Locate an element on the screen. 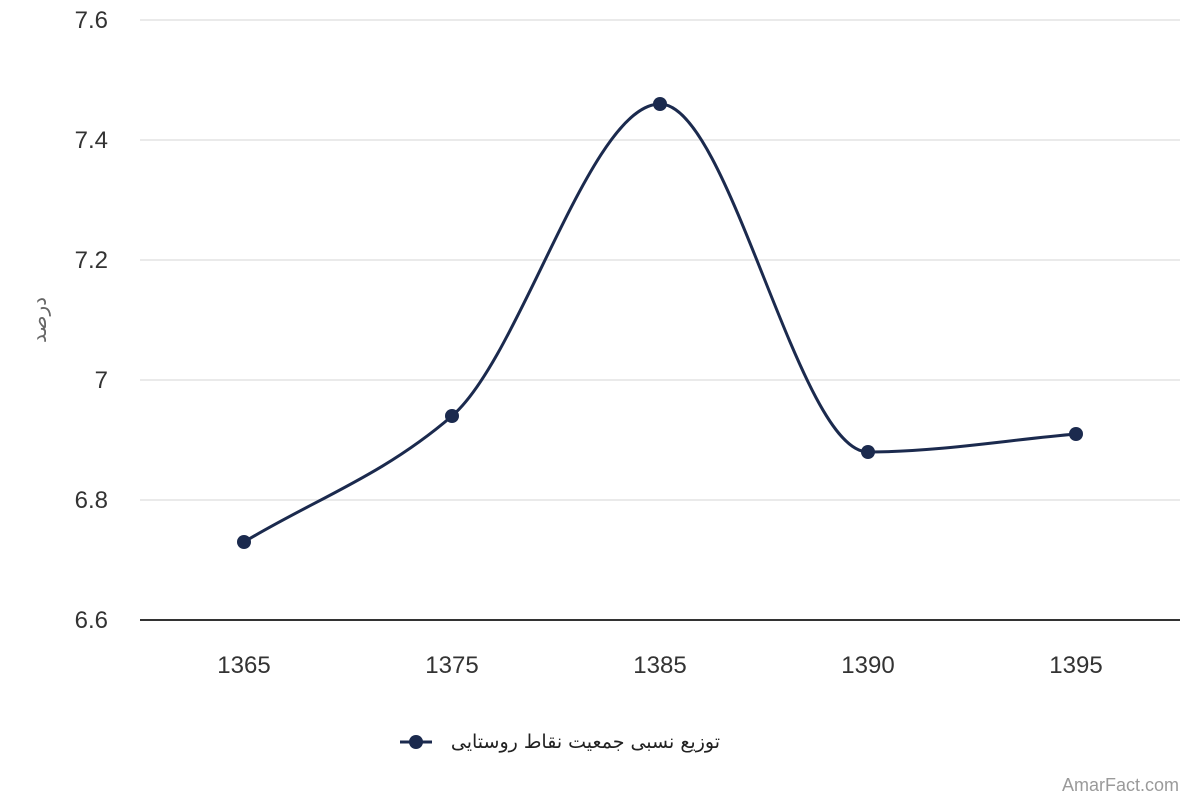 The image size is (1200, 800). x-tick-labels: 1365 1375 1385 1390 1395 is located at coordinates (659, 665).